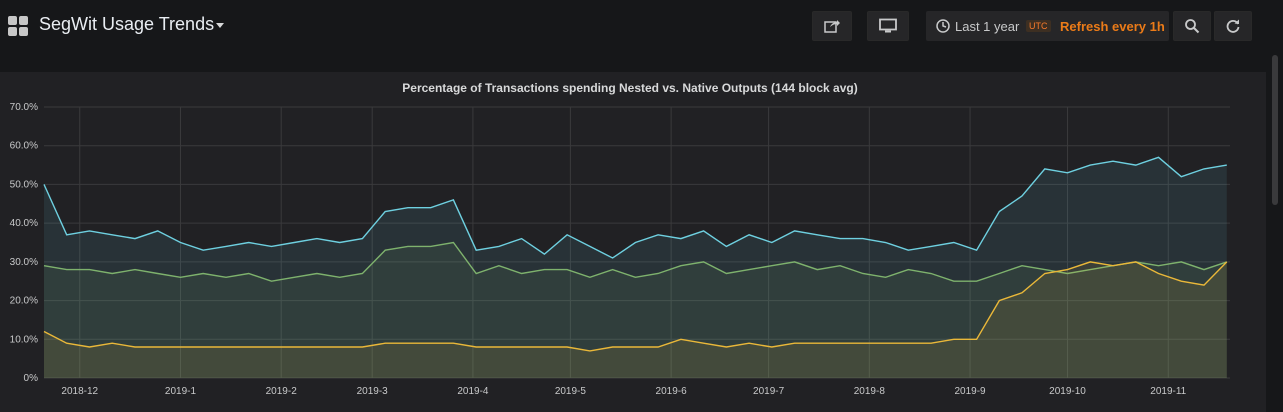 Image resolution: width=1283 pixels, height=412 pixels. I want to click on x-tick-label: 2019-4, so click(473, 391).